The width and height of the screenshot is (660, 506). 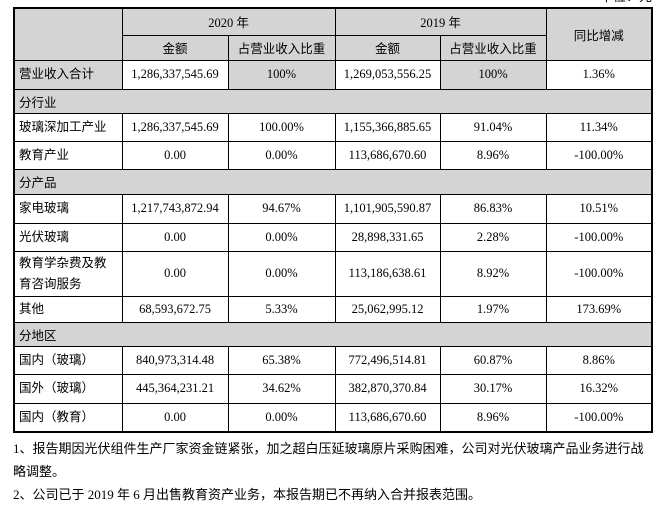 I want to click on cell-yoy: 10.51%, so click(x=599, y=208).